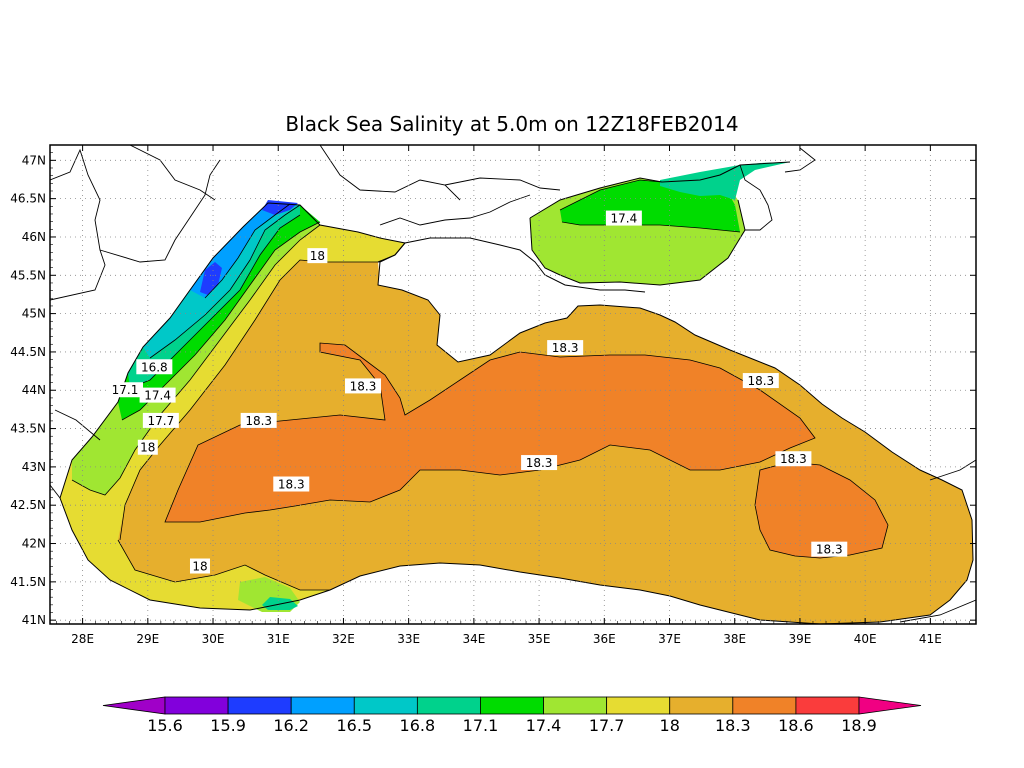  Describe the element at coordinates (165, 725) in the screenshot. I see `colorbar-tick-label: 15.6` at that location.